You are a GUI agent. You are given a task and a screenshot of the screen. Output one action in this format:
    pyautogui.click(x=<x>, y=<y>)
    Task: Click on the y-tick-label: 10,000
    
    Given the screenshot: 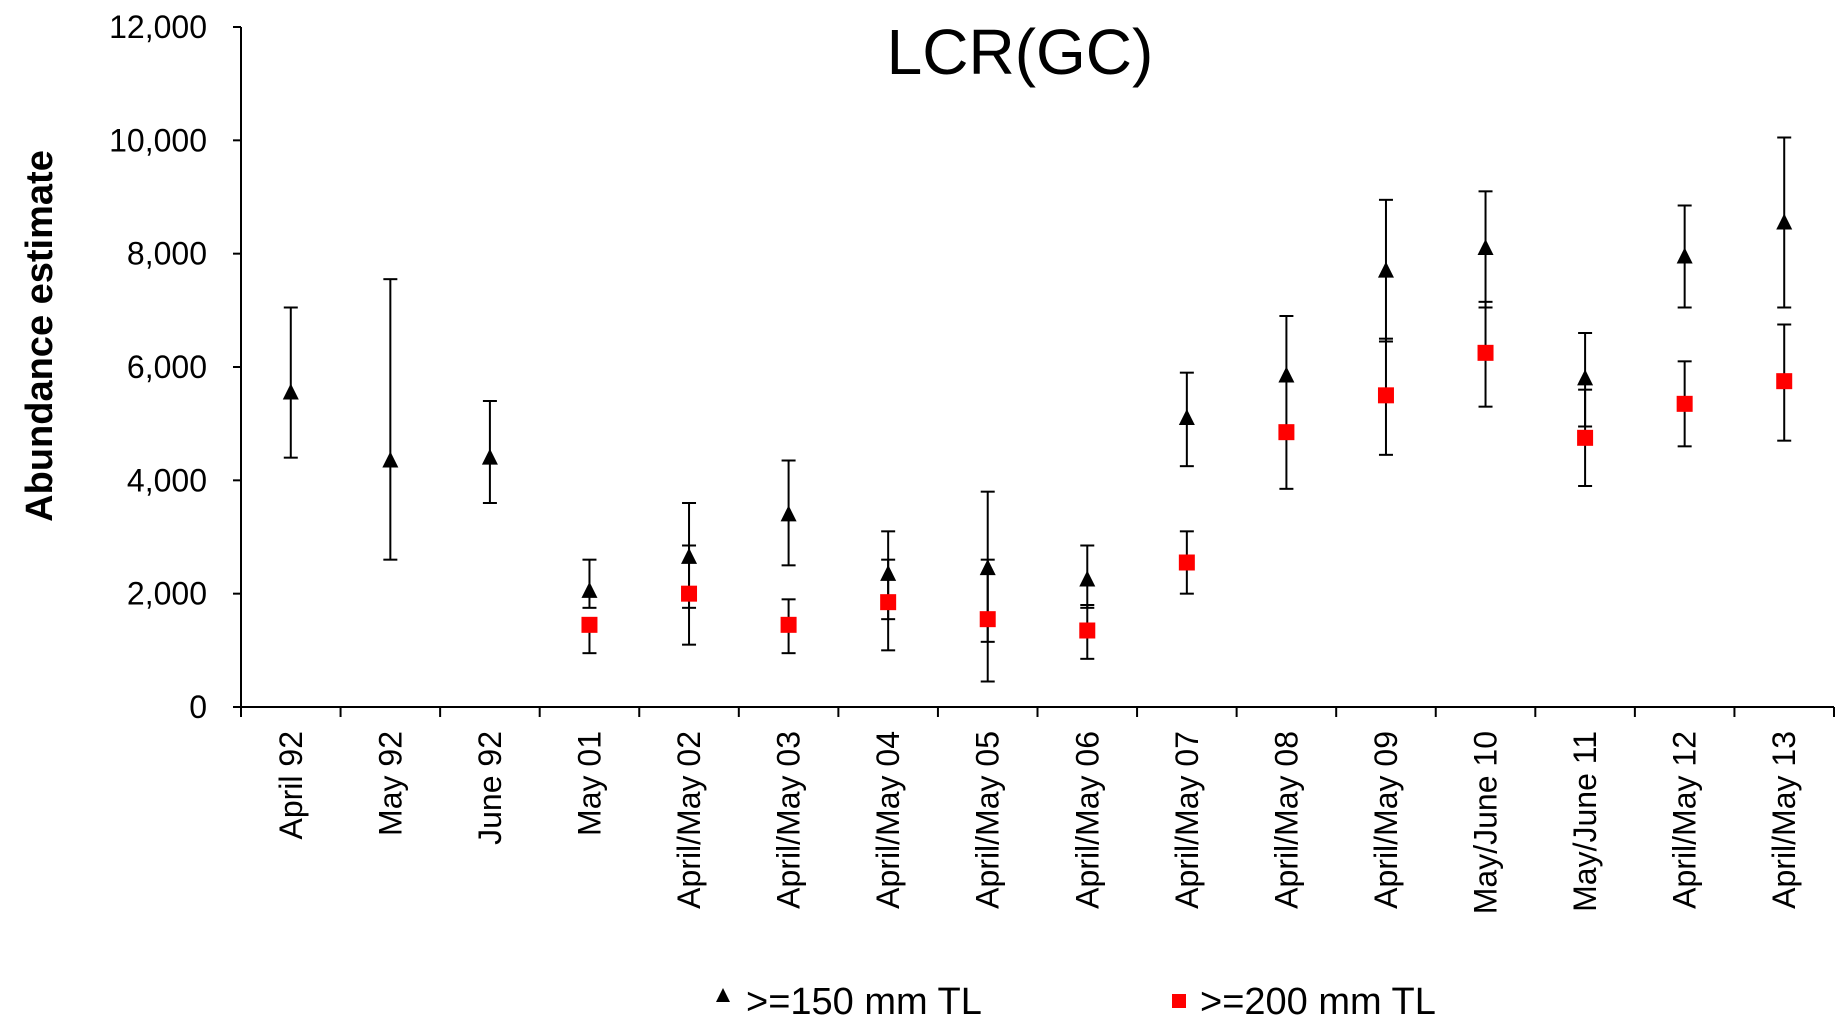 What is the action you would take?
    pyautogui.click(x=158, y=140)
    